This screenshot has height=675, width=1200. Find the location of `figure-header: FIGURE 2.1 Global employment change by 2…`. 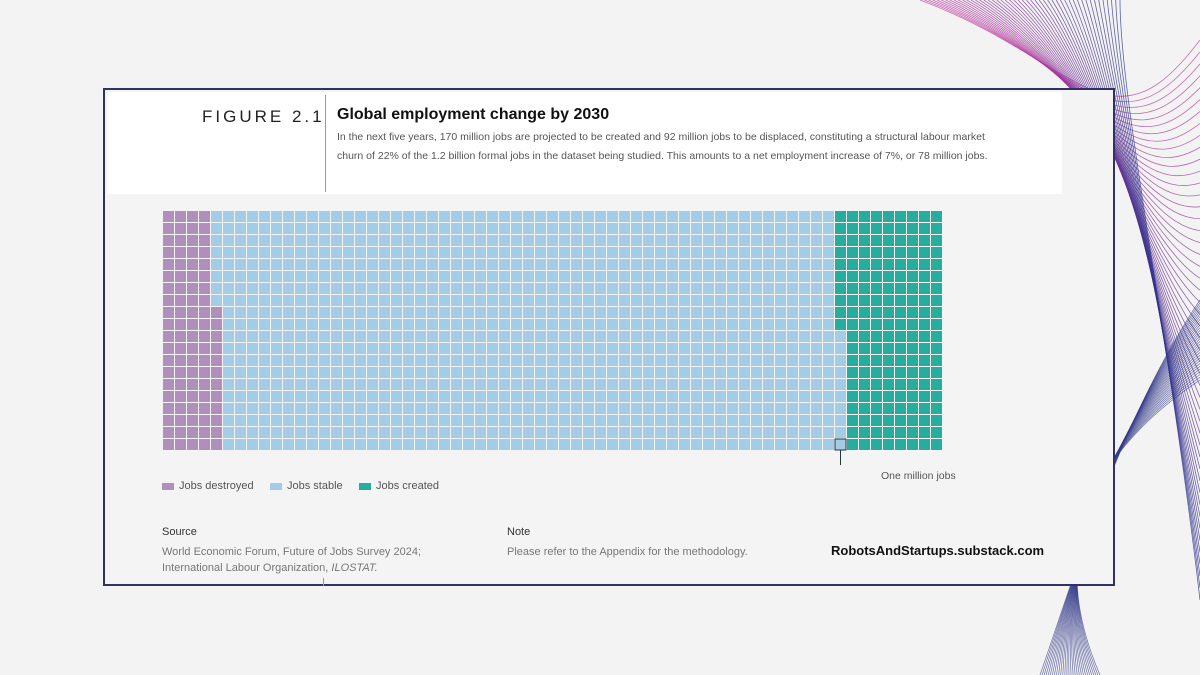

figure-header: FIGURE 2.1 Global employment change by 2… is located at coordinates (584, 143).